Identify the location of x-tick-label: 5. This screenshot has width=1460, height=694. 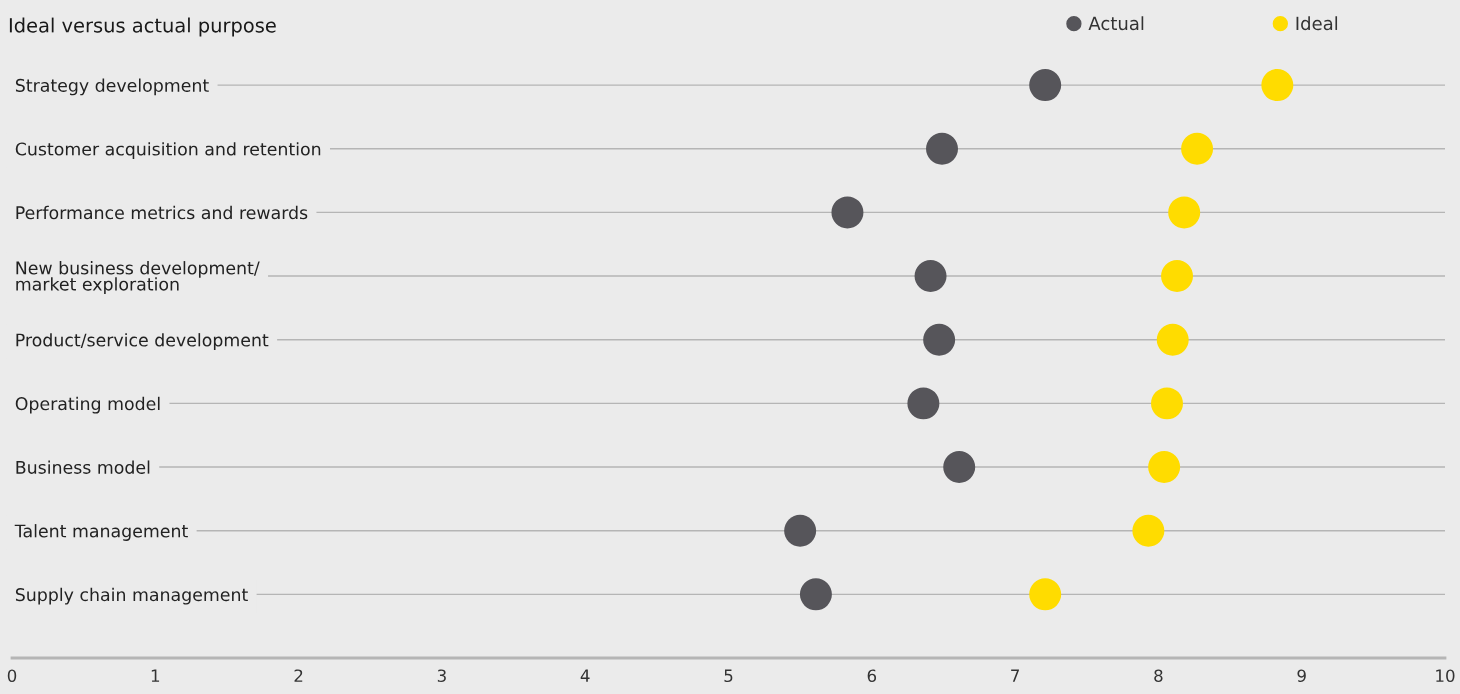
(728, 676).